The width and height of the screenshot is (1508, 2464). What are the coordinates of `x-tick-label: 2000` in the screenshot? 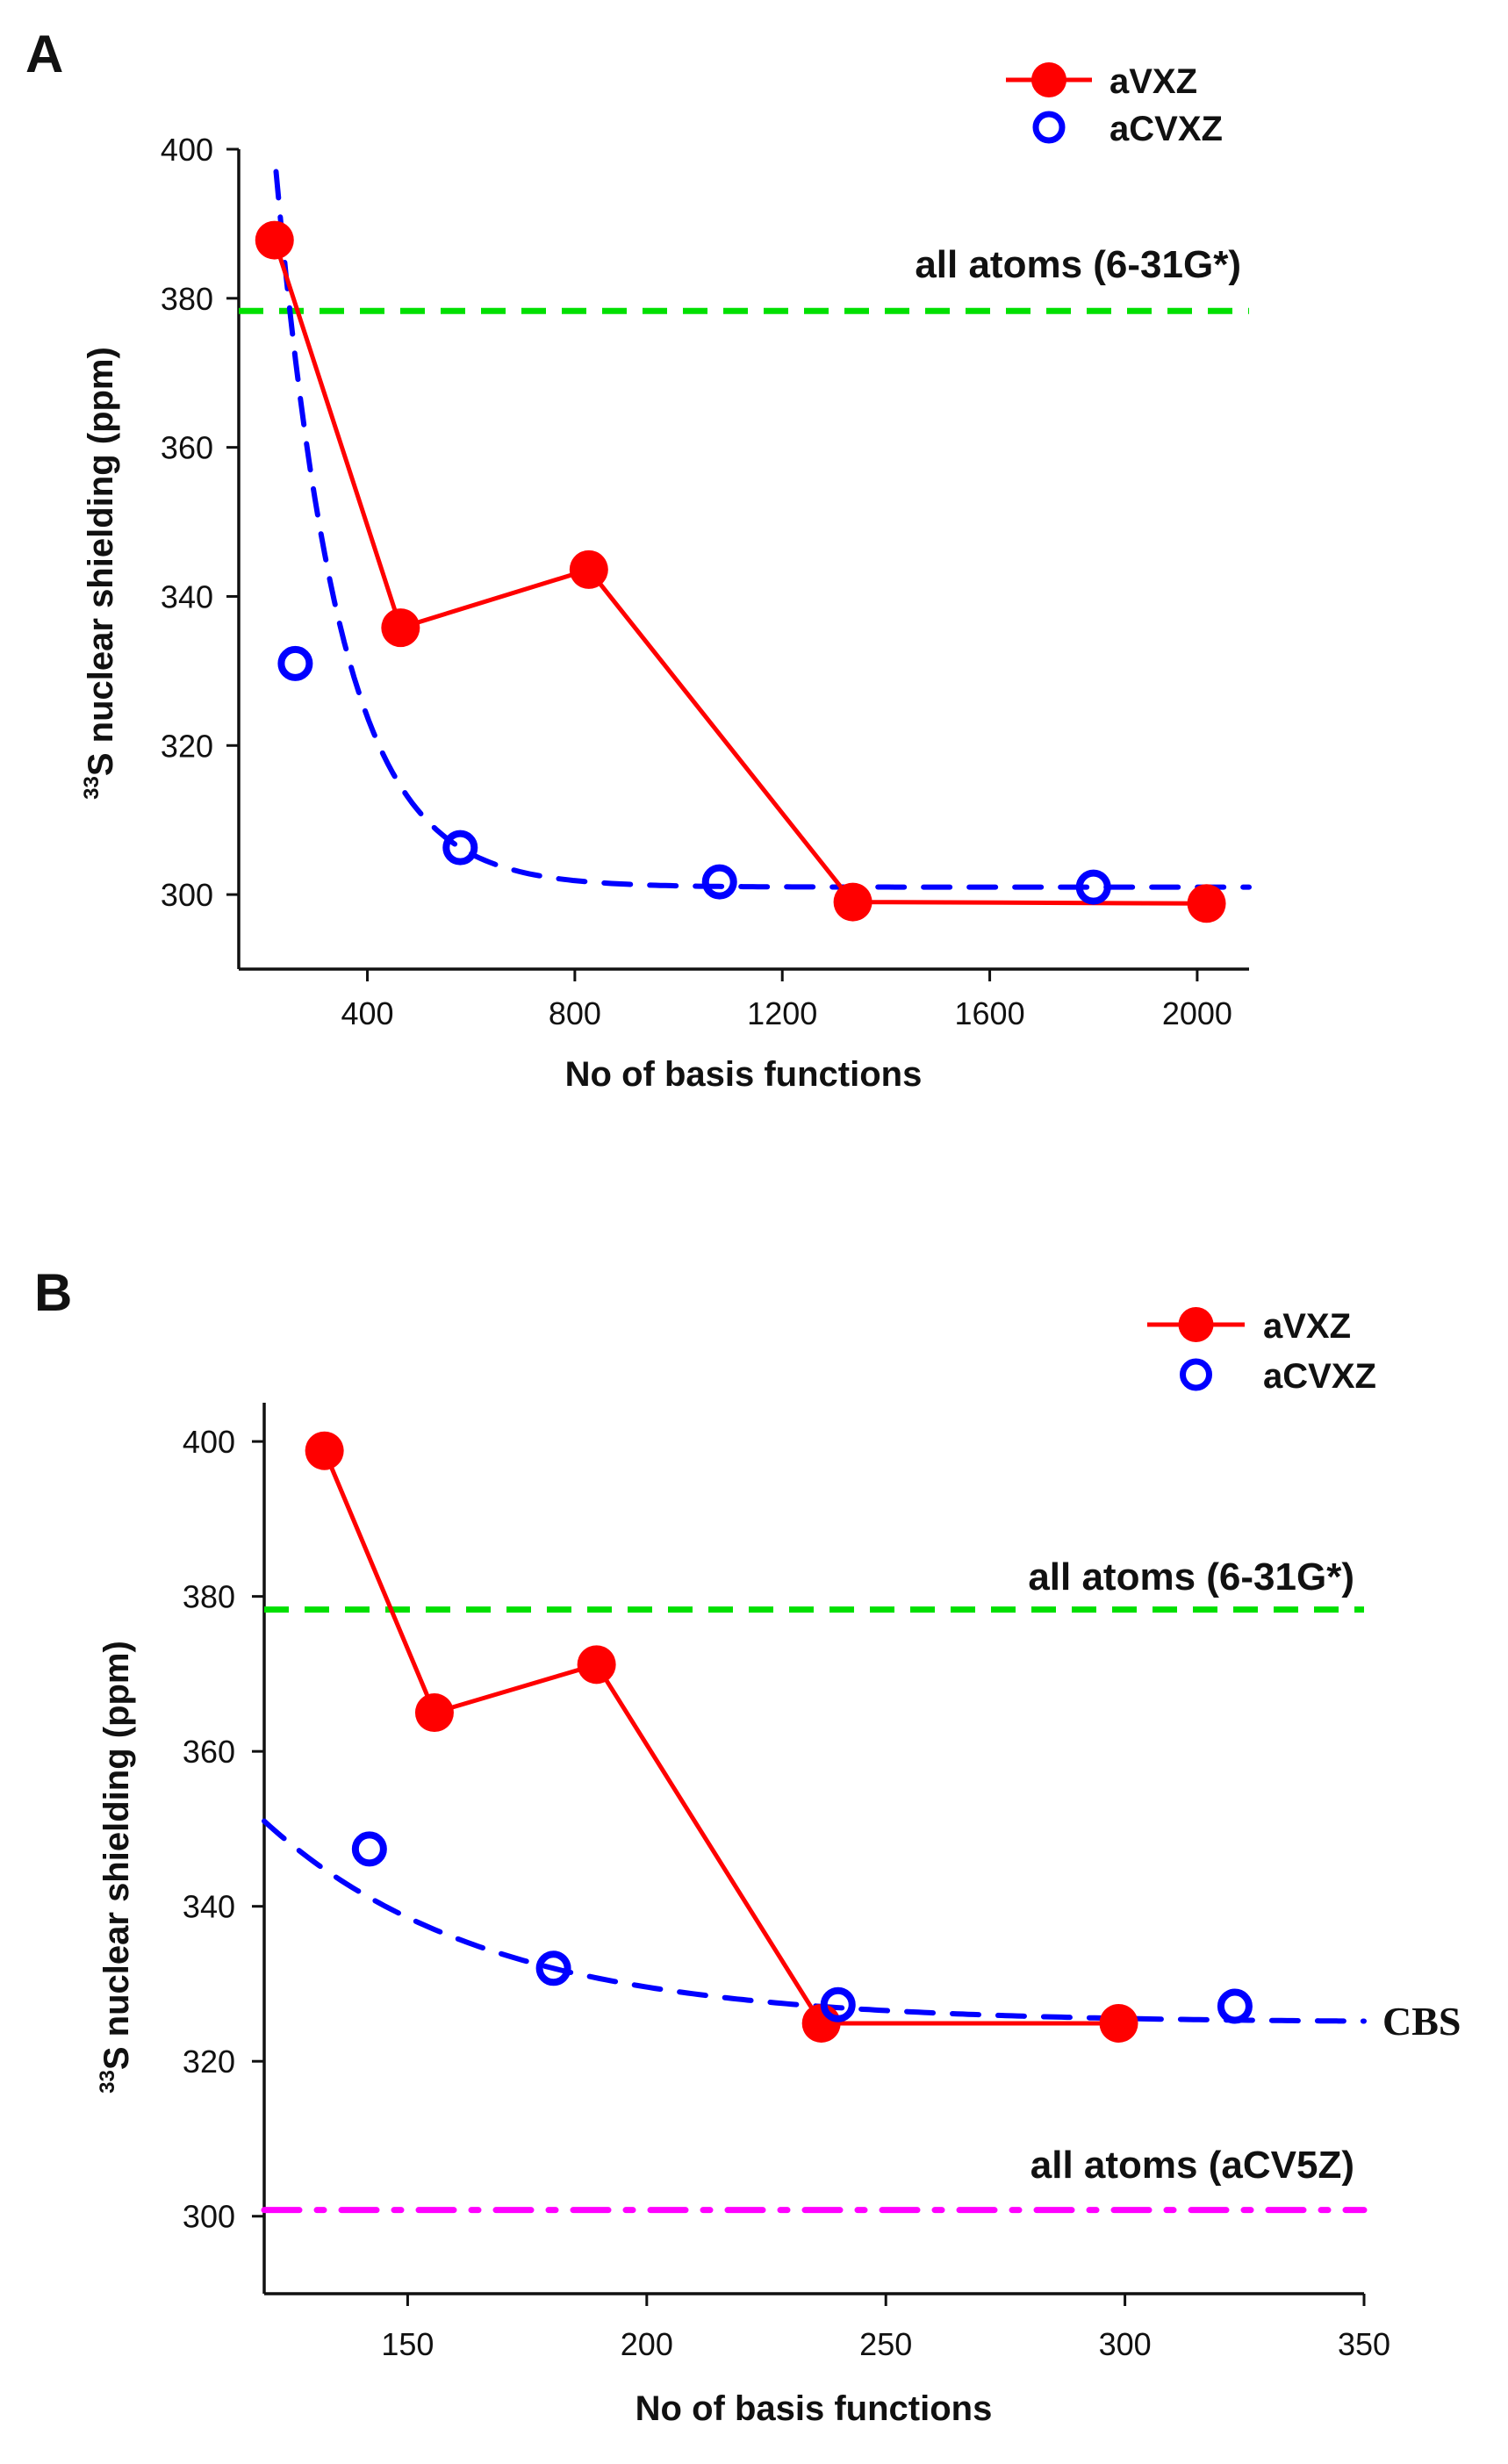 It's located at (1197, 1013).